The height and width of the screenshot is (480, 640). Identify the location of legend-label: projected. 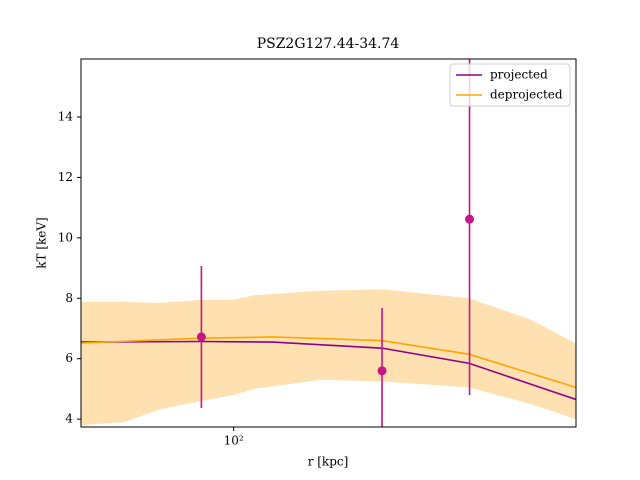
(519, 75).